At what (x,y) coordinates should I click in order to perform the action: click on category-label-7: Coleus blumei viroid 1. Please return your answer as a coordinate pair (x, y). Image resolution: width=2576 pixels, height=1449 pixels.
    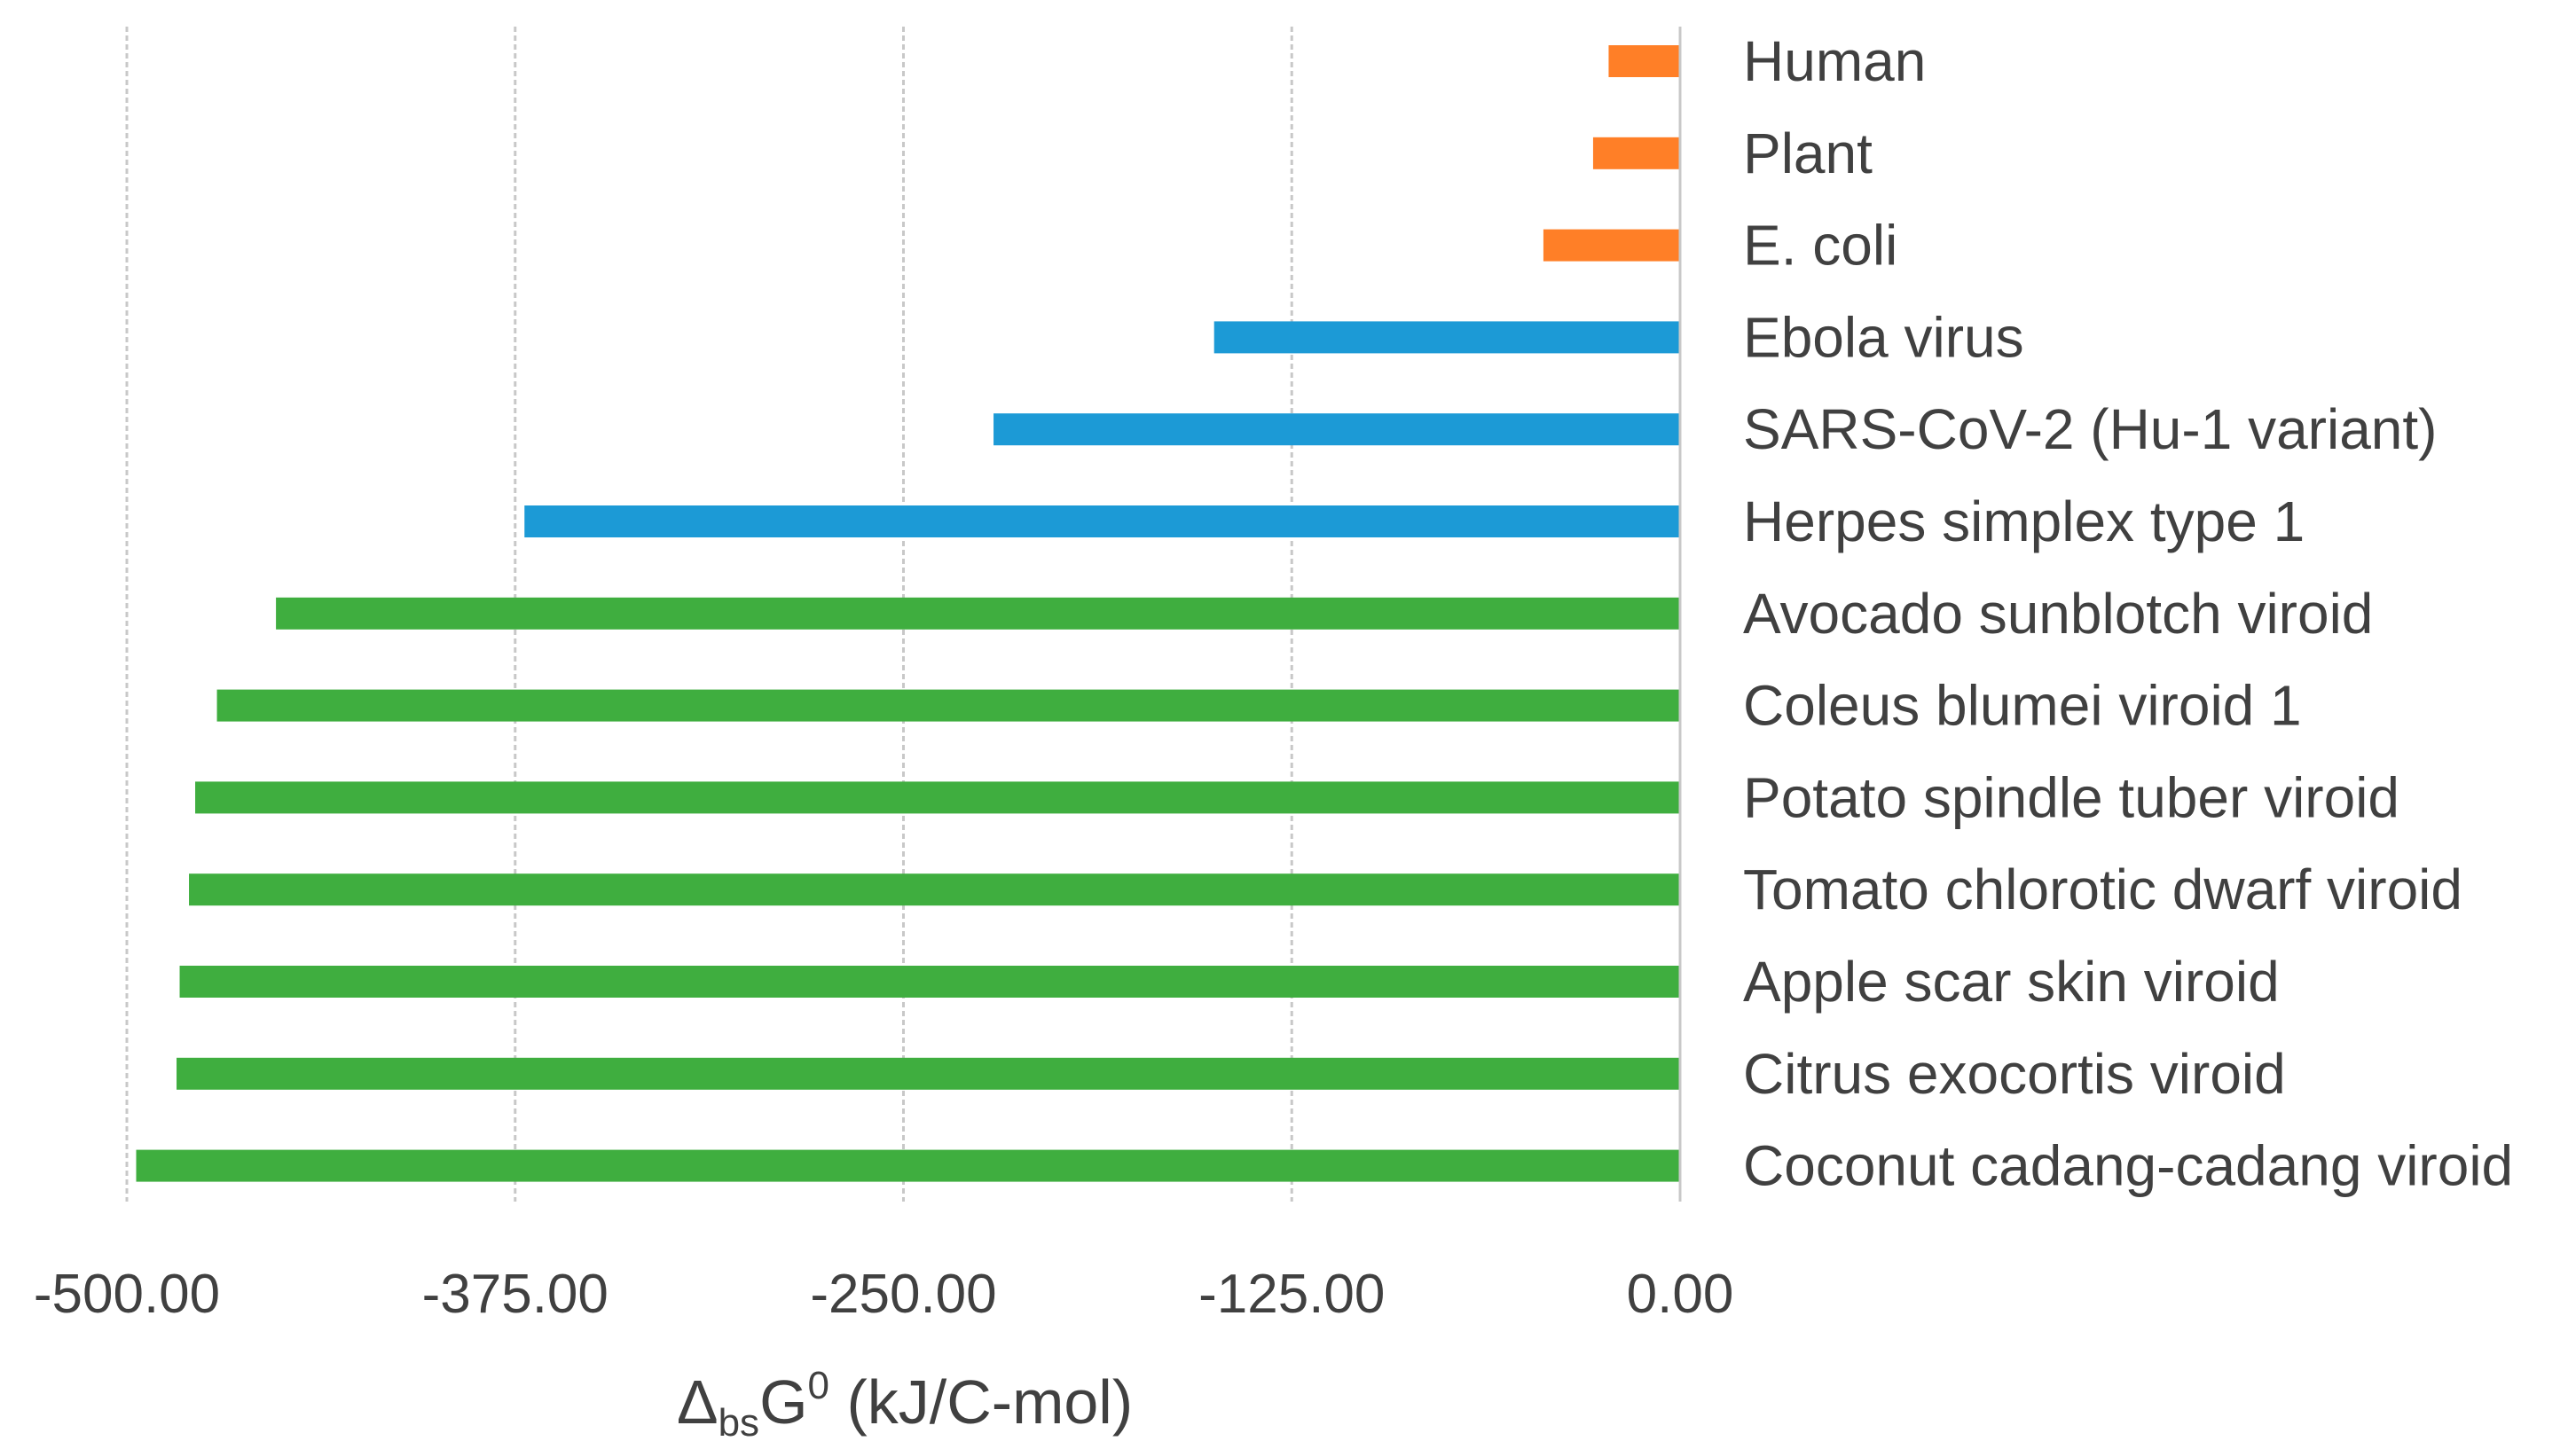
    Looking at the image, I should click on (2022, 706).